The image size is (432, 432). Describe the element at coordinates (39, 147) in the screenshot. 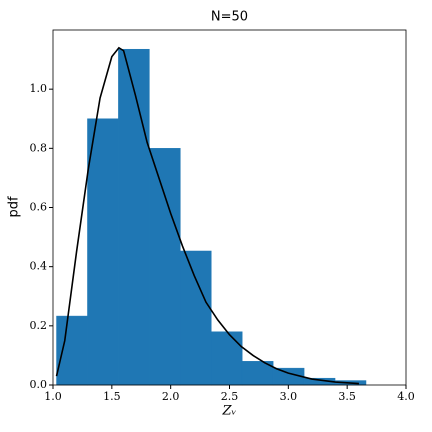

I see `y-tick-label: 0.8` at that location.